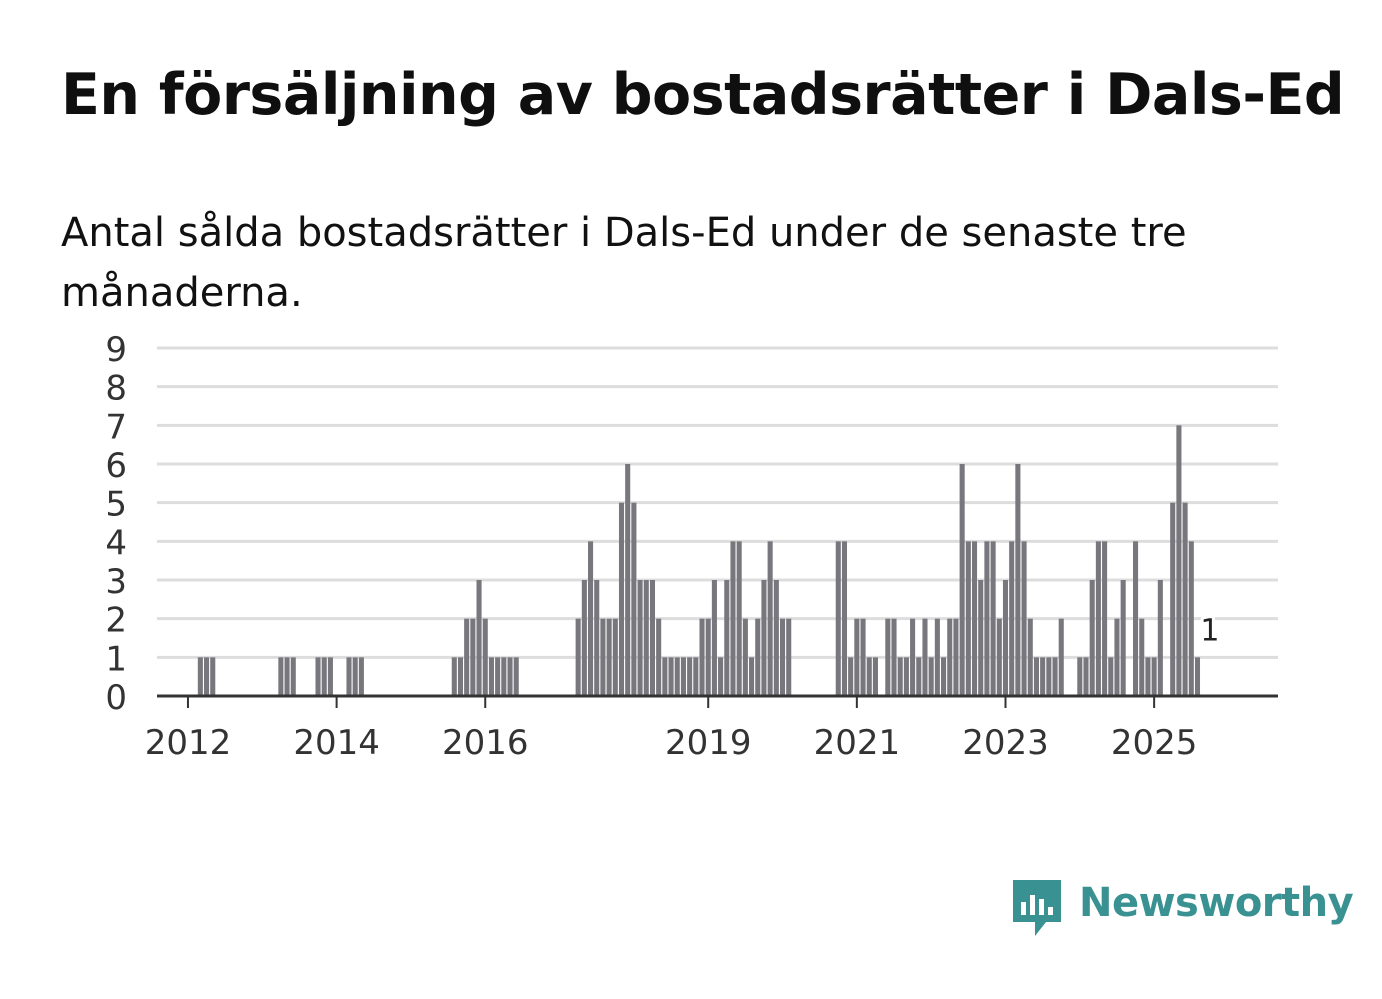 This screenshot has width=1382, height=999. Describe the element at coordinates (116, 427) in the screenshot. I see `y-tick-label: 7` at that location.